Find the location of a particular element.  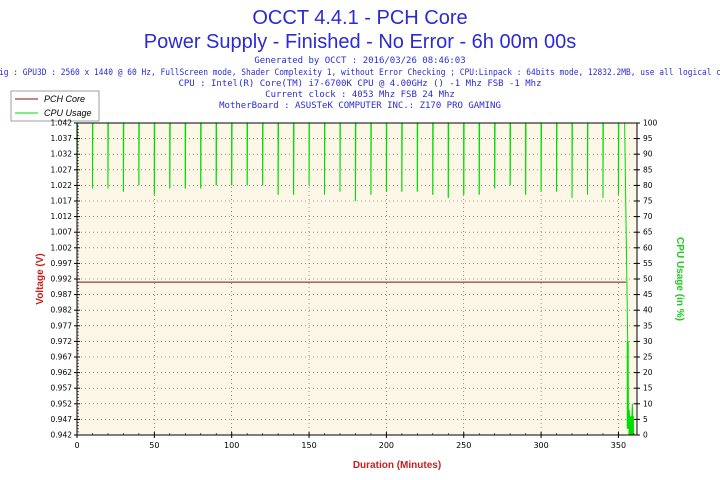

y-left-tick-label: 1.032 is located at coordinates (62, 154).